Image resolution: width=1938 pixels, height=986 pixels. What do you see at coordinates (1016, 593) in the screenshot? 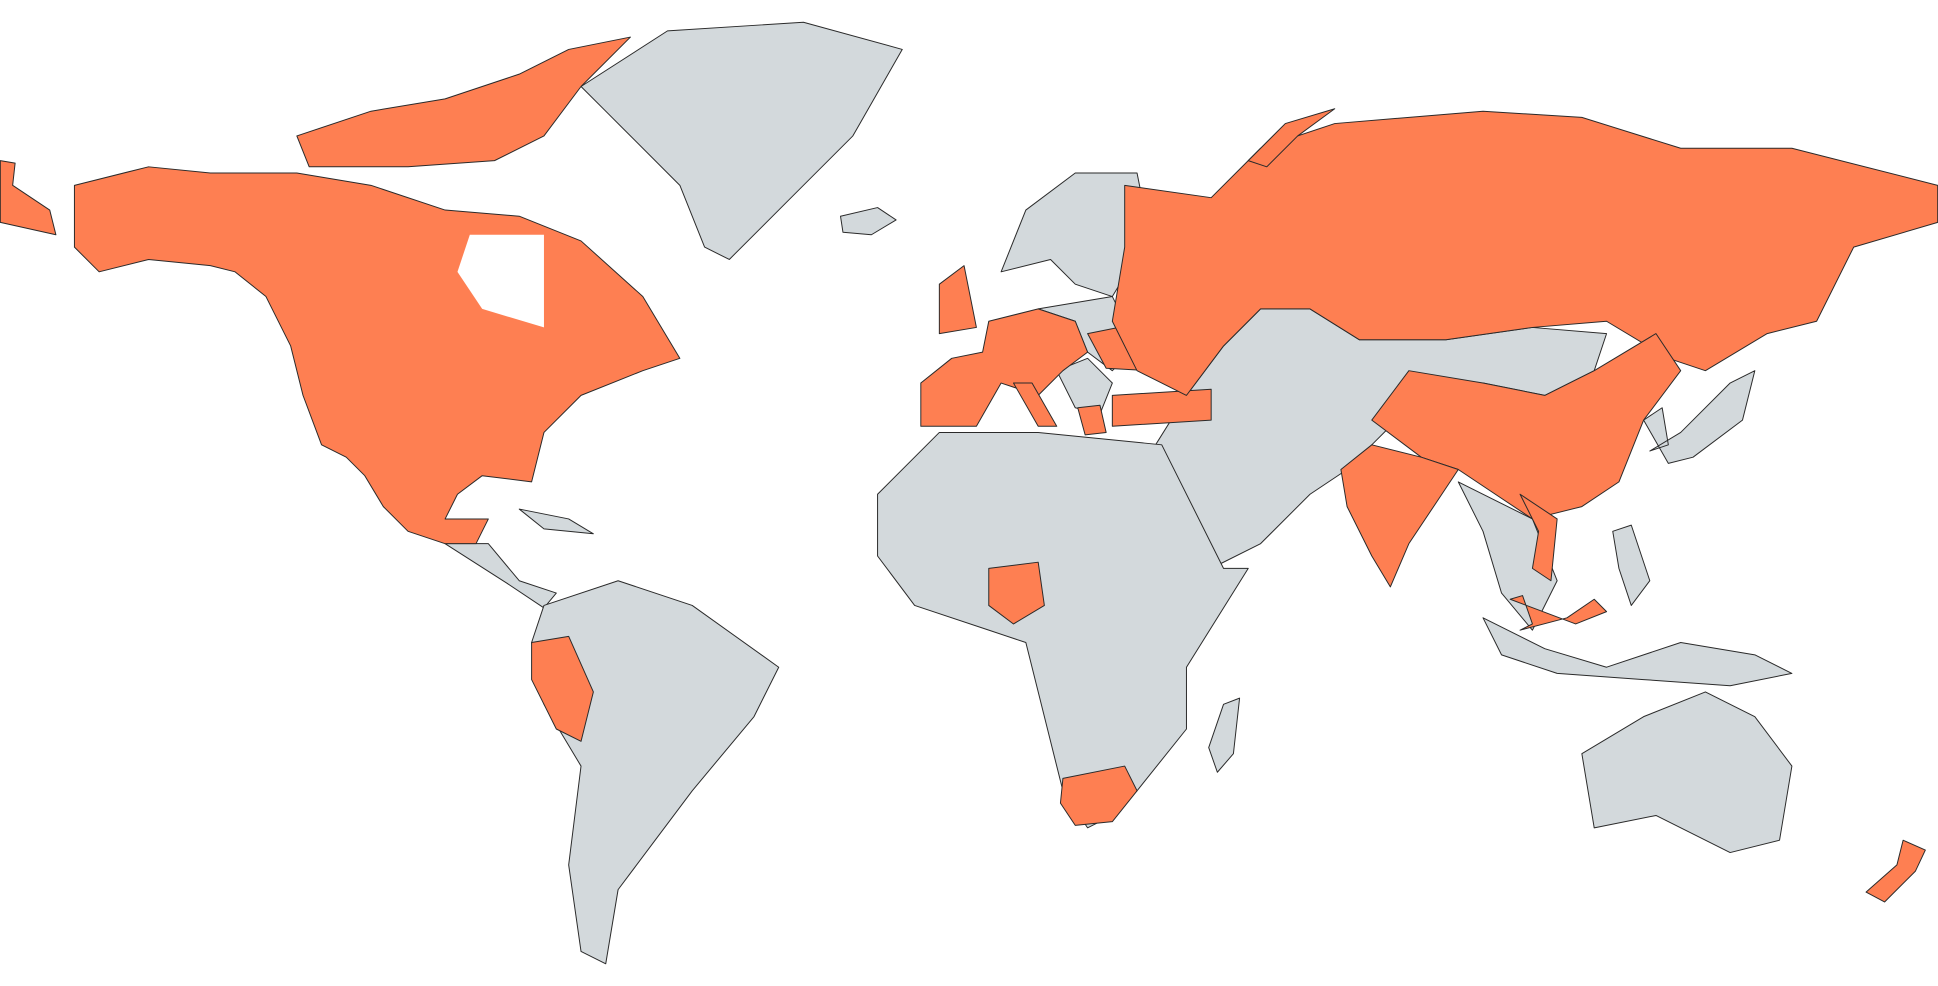
I see `nigeria` at bounding box center [1016, 593].